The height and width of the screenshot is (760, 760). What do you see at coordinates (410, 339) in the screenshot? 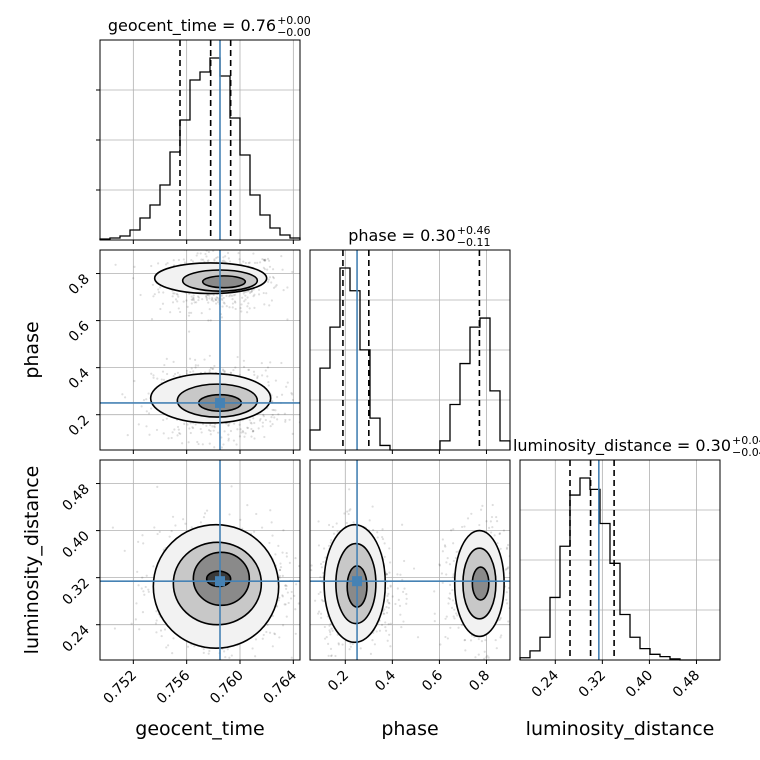
I see `hist-panel-phase: phase = 0.30 +0.46−0.11` at bounding box center [410, 339].